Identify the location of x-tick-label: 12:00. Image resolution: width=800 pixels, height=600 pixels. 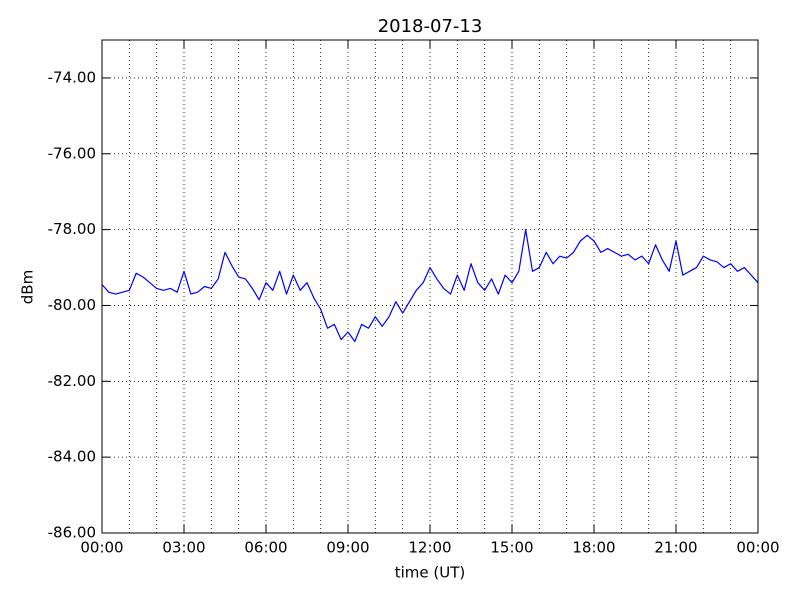
(429, 548).